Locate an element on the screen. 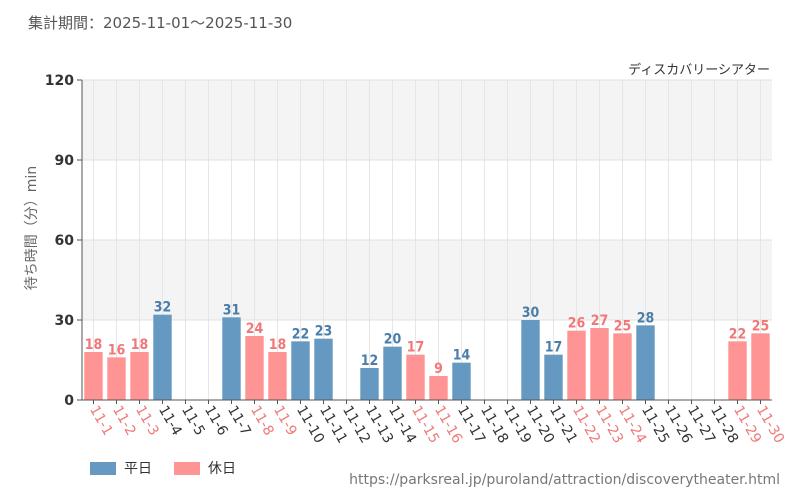 This screenshot has width=800, height=500. legend: 平日 休日 is located at coordinates (174, 468).